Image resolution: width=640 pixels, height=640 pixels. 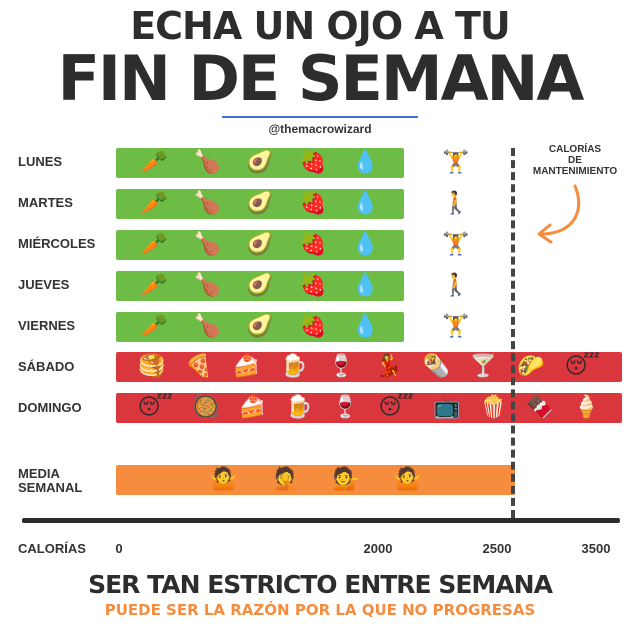 What do you see at coordinates (321, 78) in the screenshot?
I see `title-main: FIN DE SEMANA` at bounding box center [321, 78].